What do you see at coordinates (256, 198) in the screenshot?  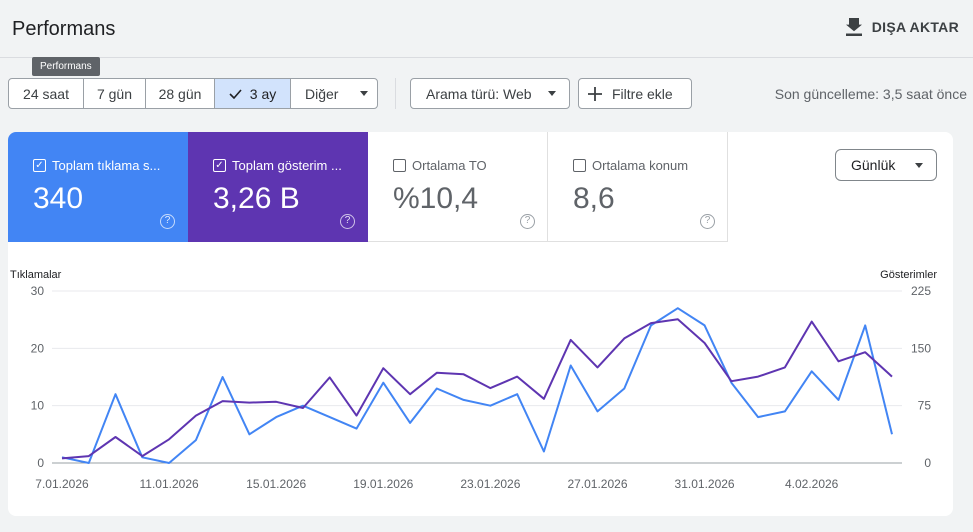 I see `metric-impressions-value: 3,26 B` at bounding box center [256, 198].